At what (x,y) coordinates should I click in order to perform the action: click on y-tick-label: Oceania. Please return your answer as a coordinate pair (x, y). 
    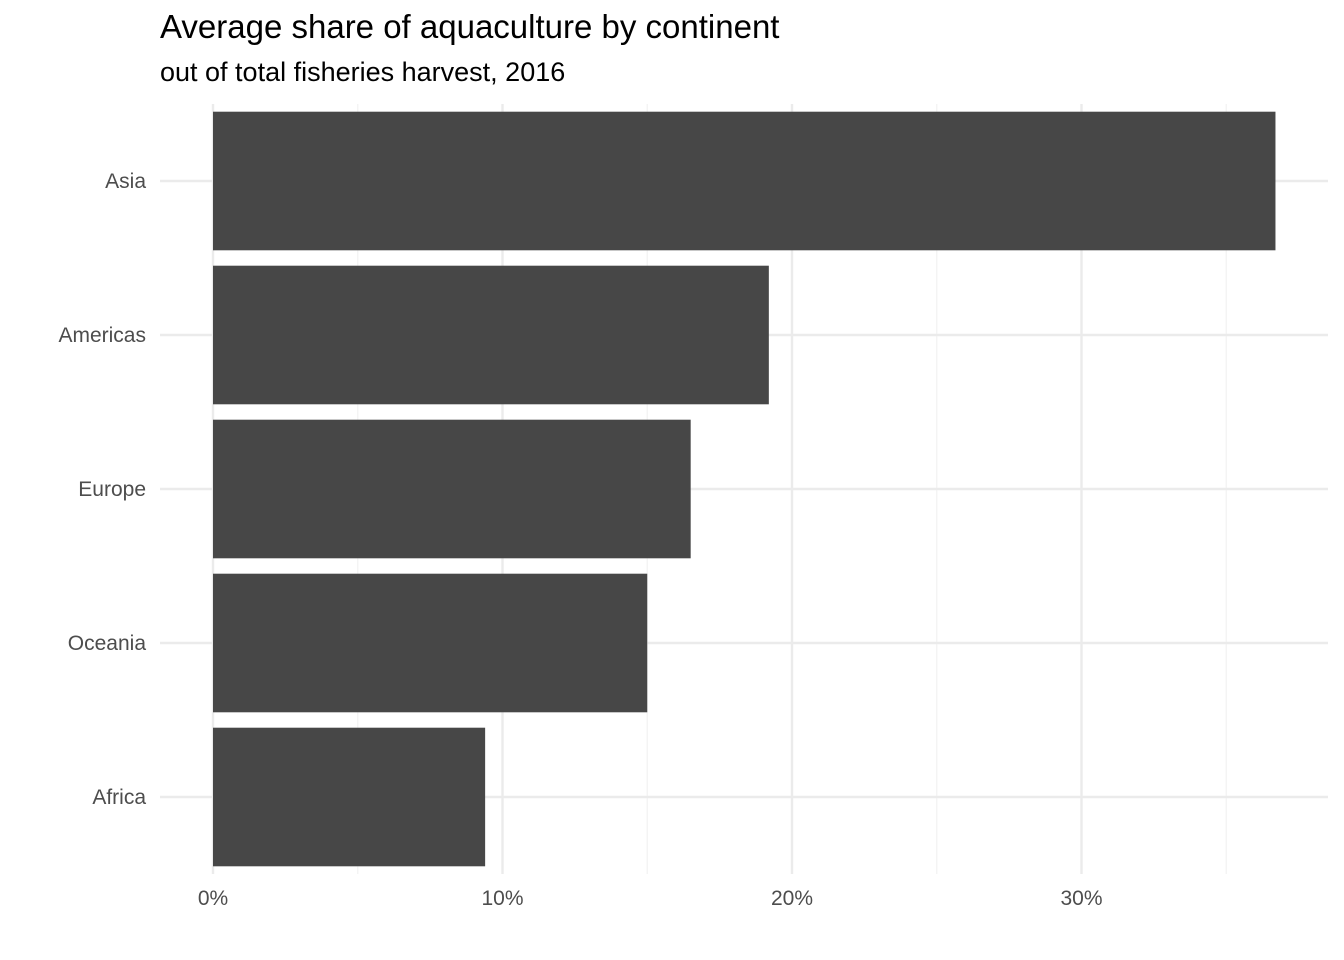
    Looking at the image, I should click on (107, 643).